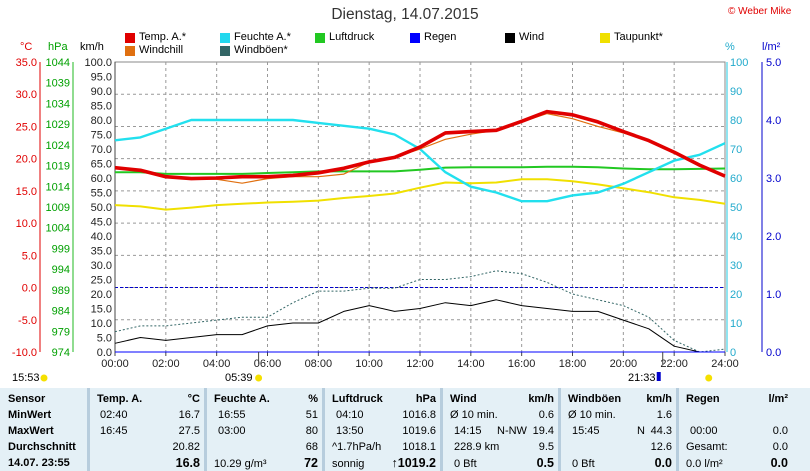  I want to click on rain-tick-label: 2.0, so click(773, 237).